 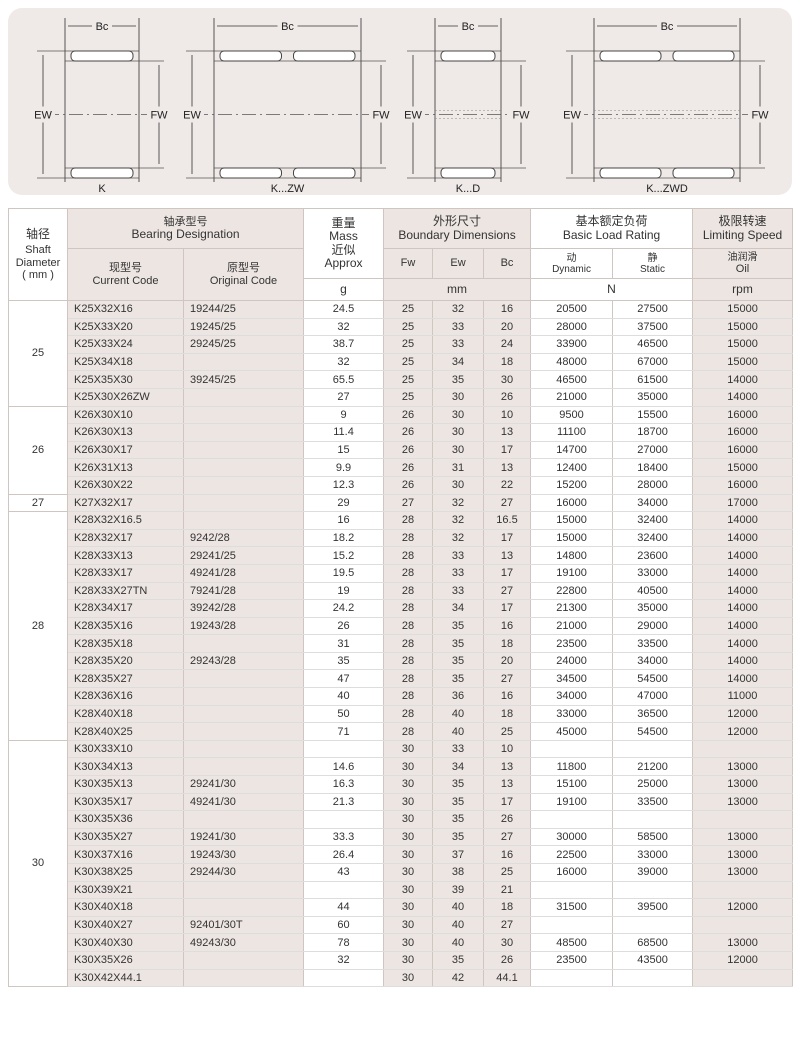 I want to click on table-row: K28X35X16 19243/28 26 28 35 16 21000 29000 14000, so click(x=401, y=626).